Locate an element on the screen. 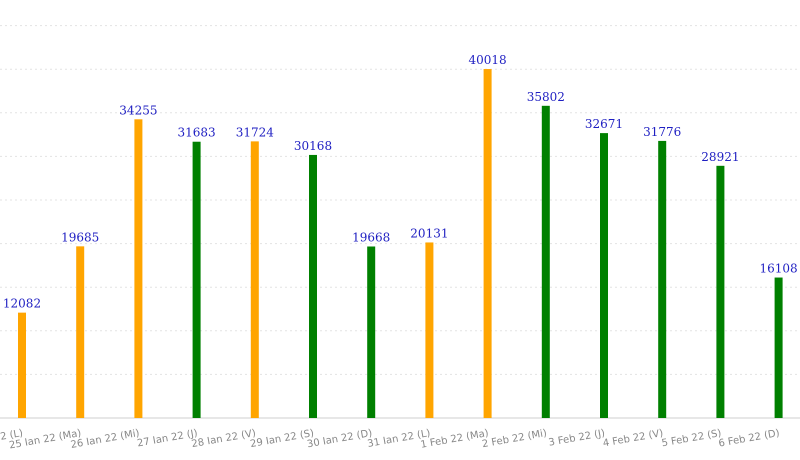  x-tick-label: 27 Ian 22 (J) is located at coordinates (167, 438).